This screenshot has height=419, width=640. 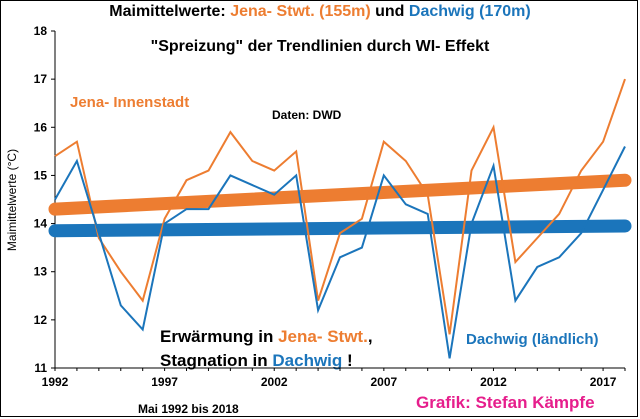 I want to click on annotation-stagnation: Stagnation in Dachwig !, so click(x=256, y=361).